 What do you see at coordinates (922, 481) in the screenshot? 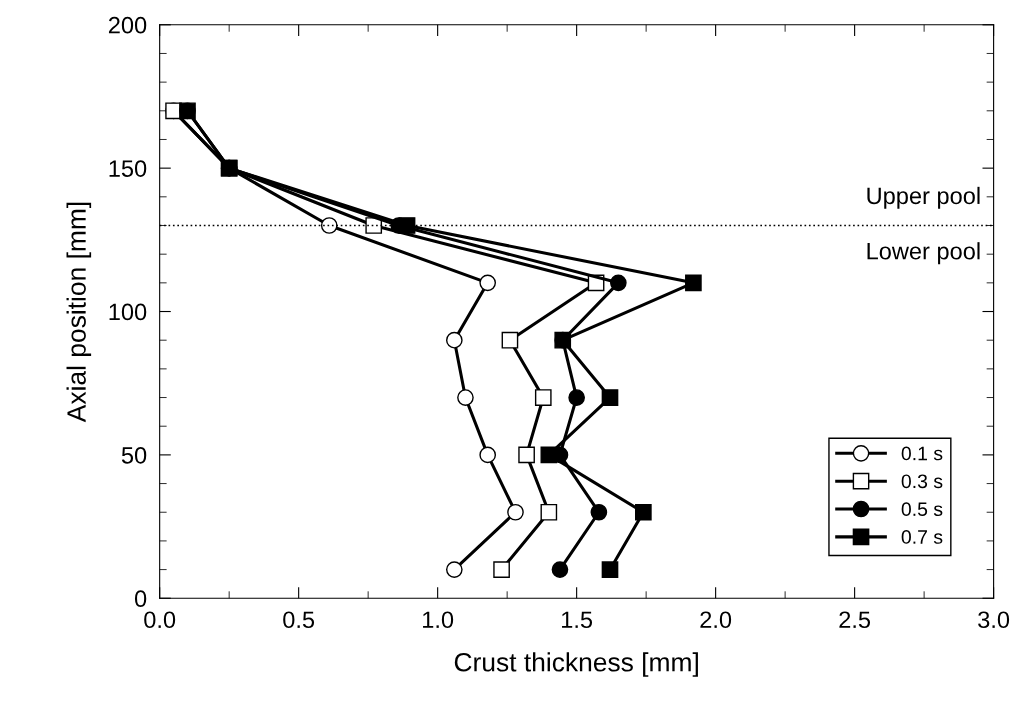
I see `legend-label: 0.3 s` at bounding box center [922, 481].